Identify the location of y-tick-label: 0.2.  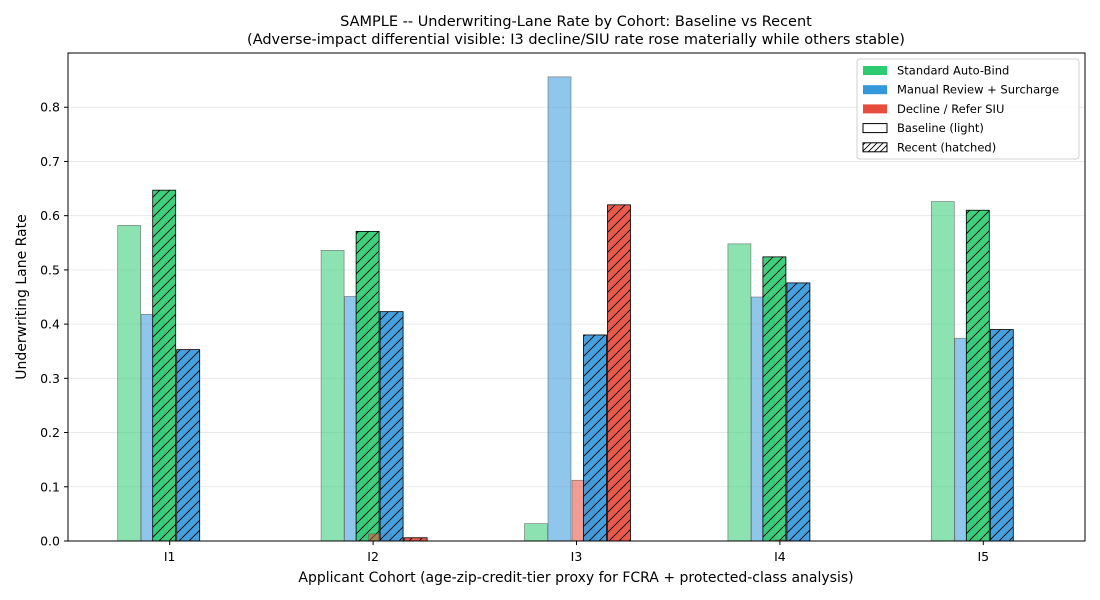
(50, 432).